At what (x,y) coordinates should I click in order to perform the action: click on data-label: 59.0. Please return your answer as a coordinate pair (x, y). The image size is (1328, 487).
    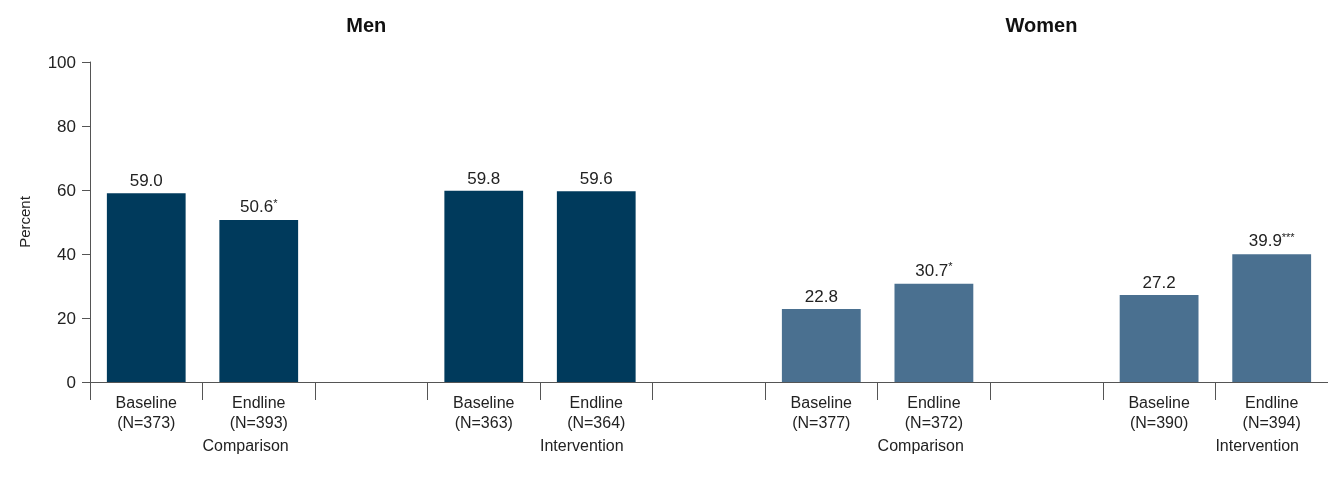
    Looking at the image, I should click on (146, 181).